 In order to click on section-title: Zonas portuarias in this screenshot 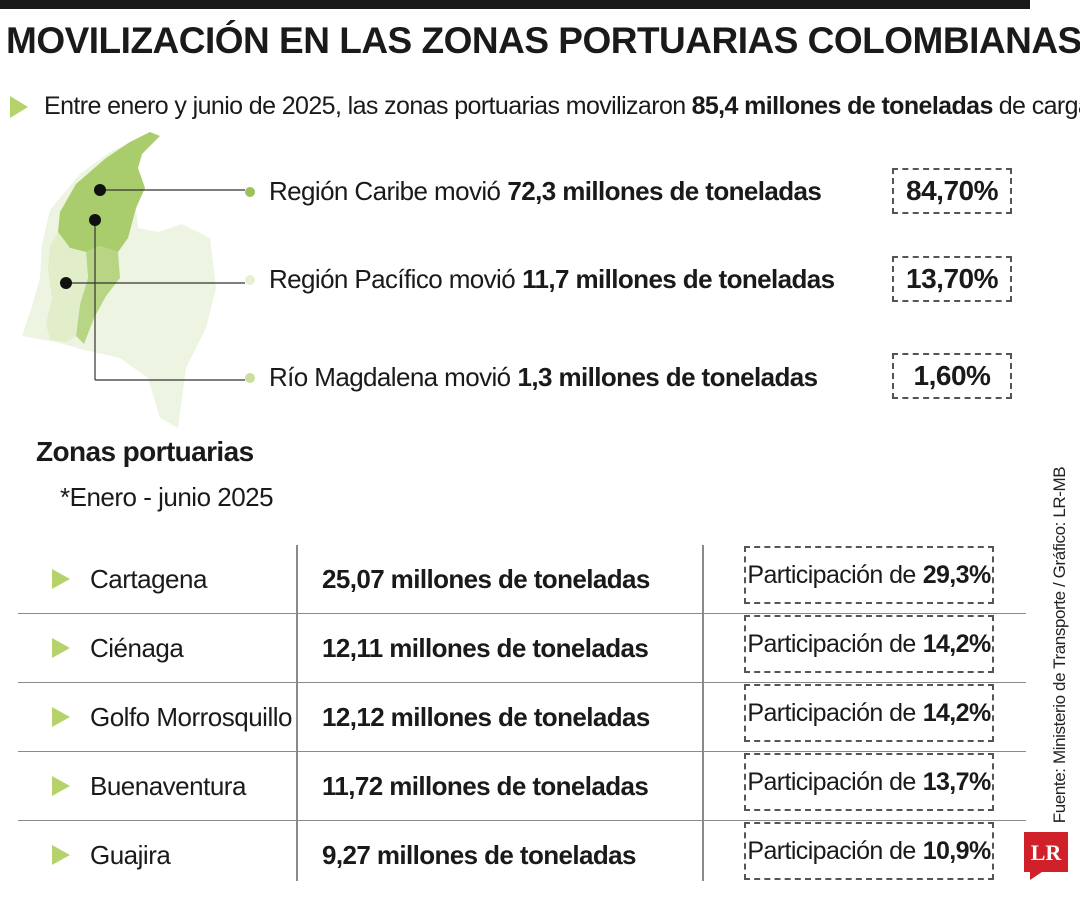, I will do `click(145, 451)`.